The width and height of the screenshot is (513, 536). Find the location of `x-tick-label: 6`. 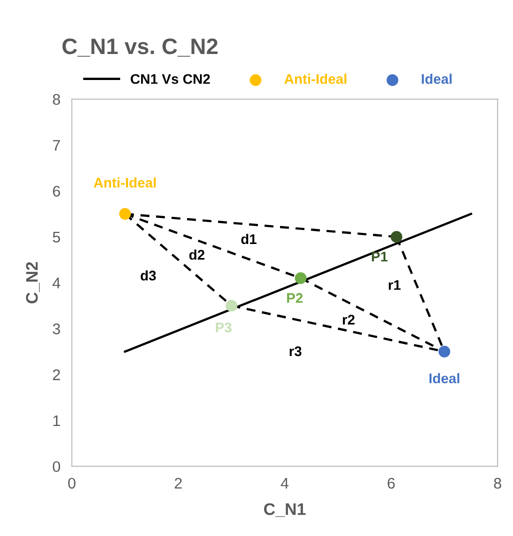

x-tick-label: 6 is located at coordinates (391, 483).